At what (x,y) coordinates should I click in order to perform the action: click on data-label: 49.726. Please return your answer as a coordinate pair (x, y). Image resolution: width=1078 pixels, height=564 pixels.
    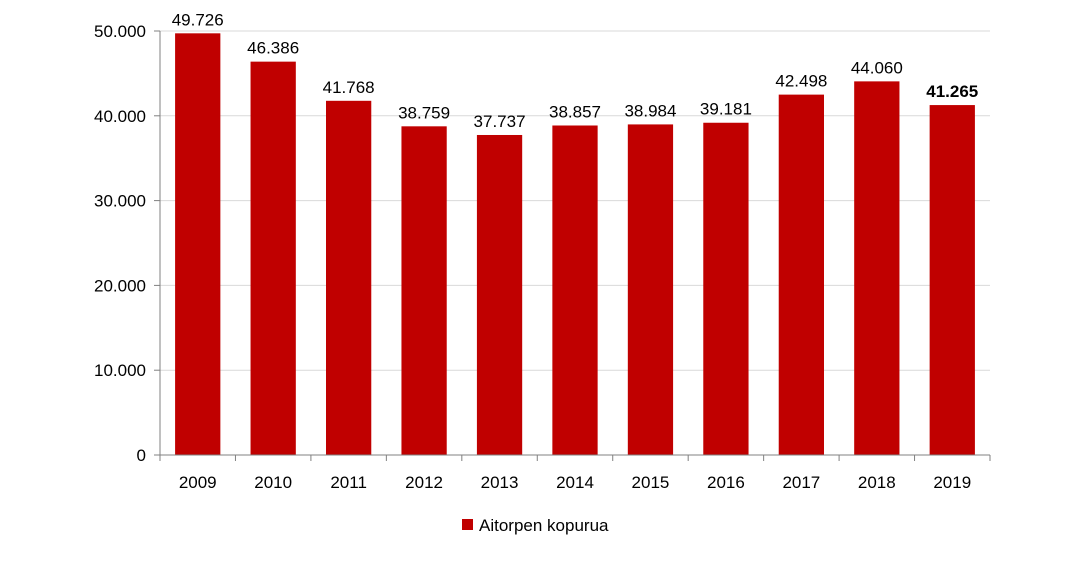
    Looking at the image, I should click on (198, 19).